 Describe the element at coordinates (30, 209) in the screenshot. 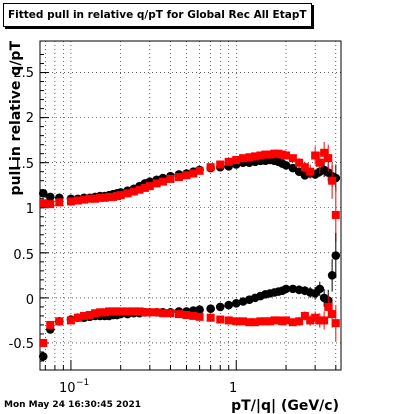

I see `y-tick-label: 1` at that location.